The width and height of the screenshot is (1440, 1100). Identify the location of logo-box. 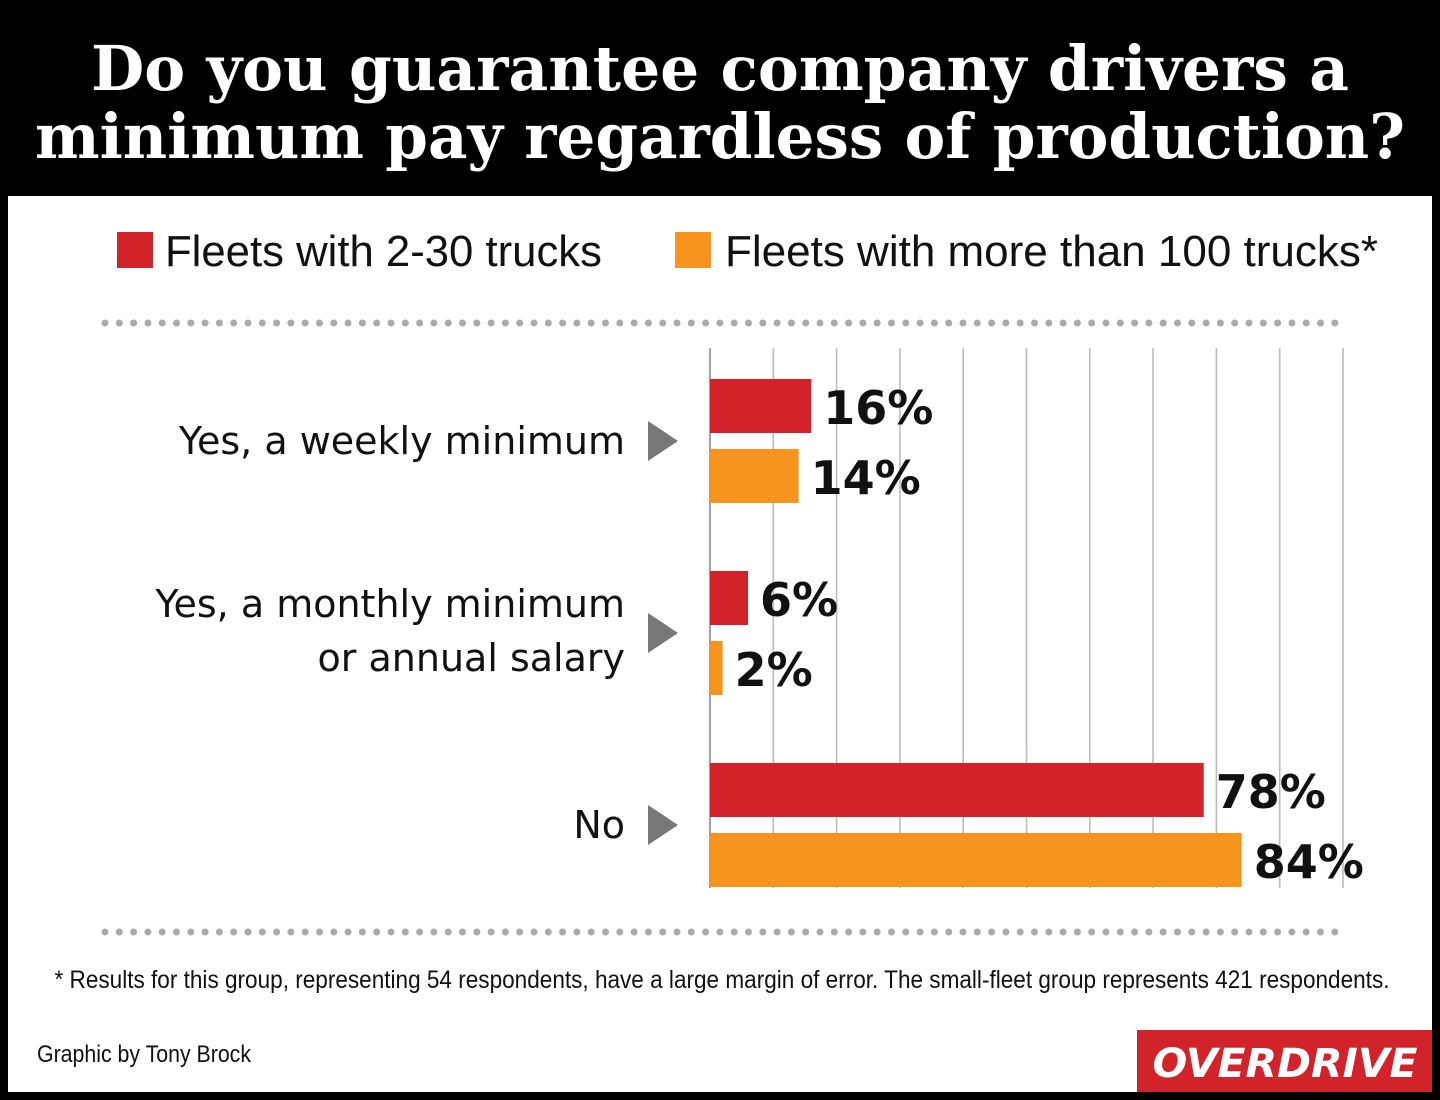
(1284, 1061).